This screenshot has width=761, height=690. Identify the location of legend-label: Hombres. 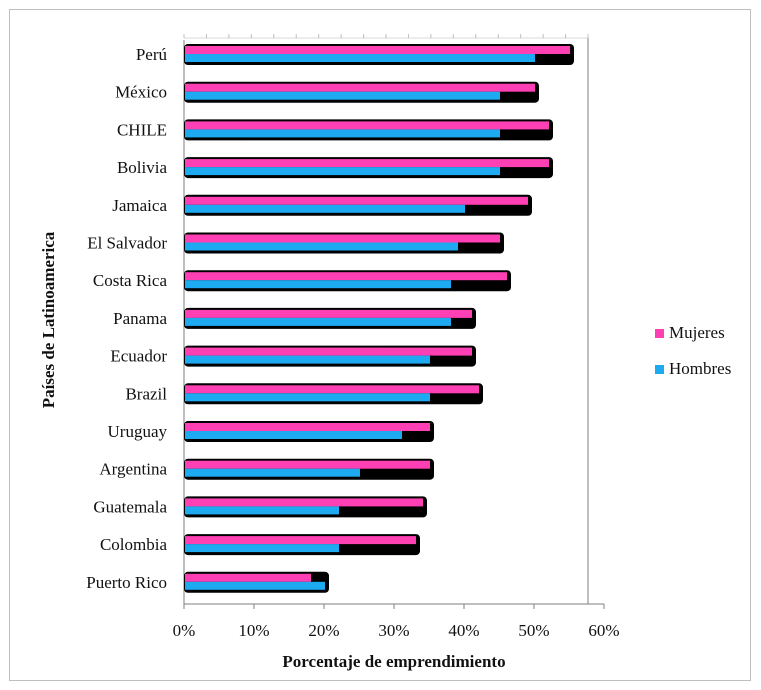
(700, 368).